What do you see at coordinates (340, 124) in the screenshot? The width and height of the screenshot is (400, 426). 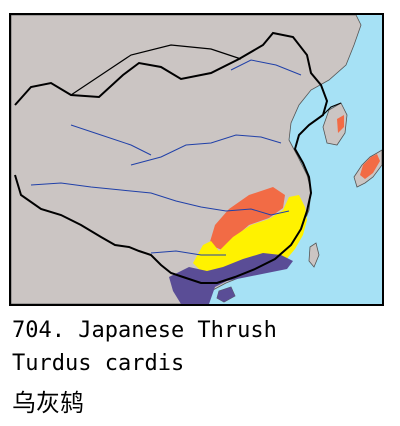 I see `range-summer-korea` at bounding box center [340, 124].